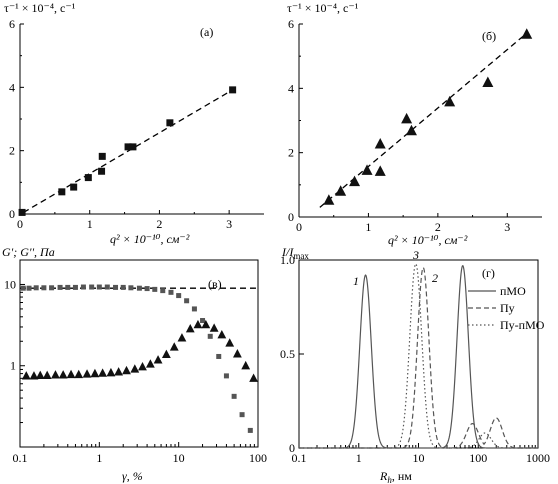 Image resolution: width=558 pixels, height=484 pixels. What do you see at coordinates (10, 284) in the screenshot?
I see `y-tick-label: 10` at bounding box center [10, 284].